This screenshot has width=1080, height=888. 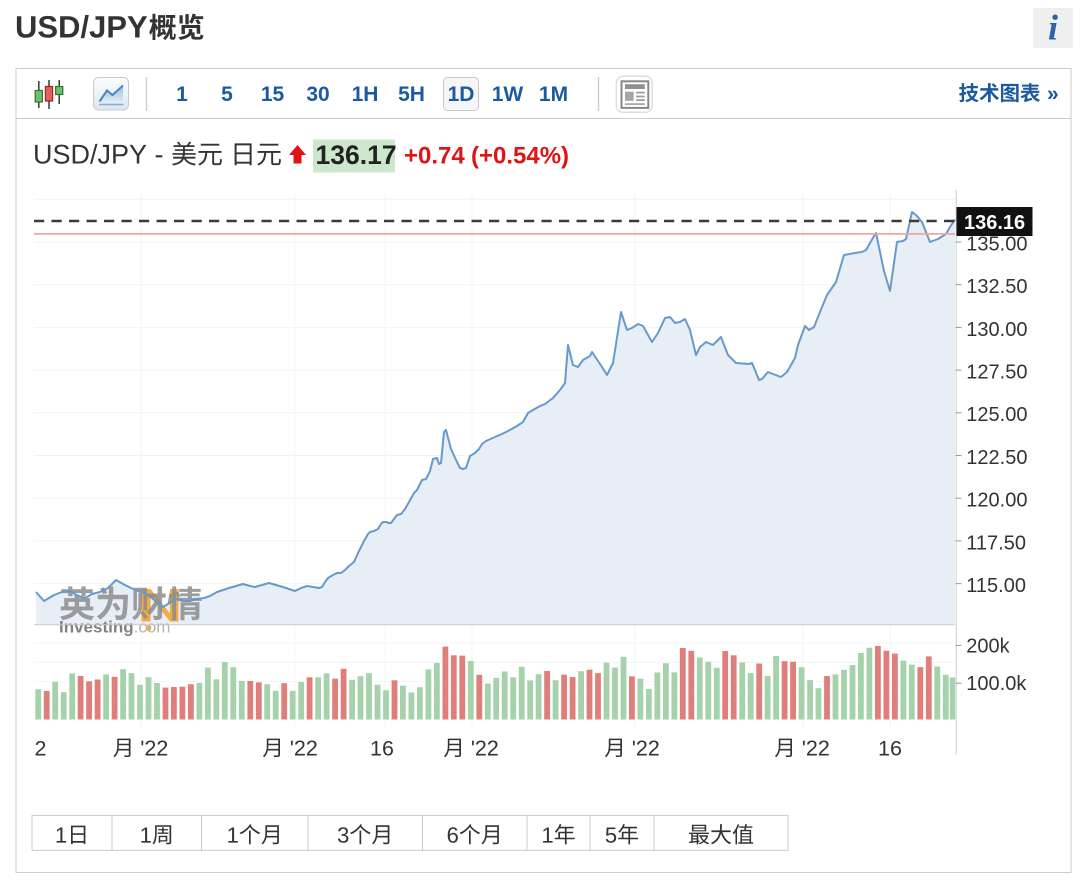 What do you see at coordinates (520, 156) in the screenshot?
I see `svg-text: (+0.54%)` at bounding box center [520, 156].